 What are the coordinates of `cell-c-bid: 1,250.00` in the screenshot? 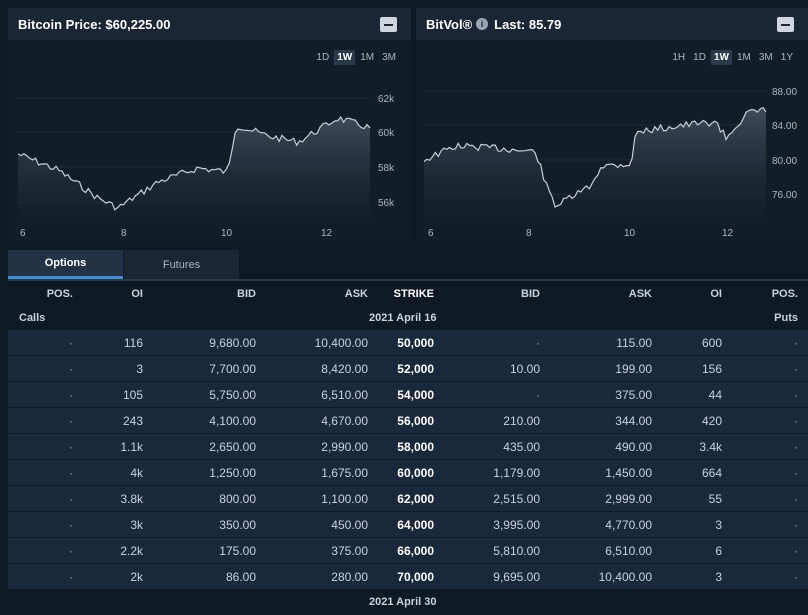 It's located at (232, 472).